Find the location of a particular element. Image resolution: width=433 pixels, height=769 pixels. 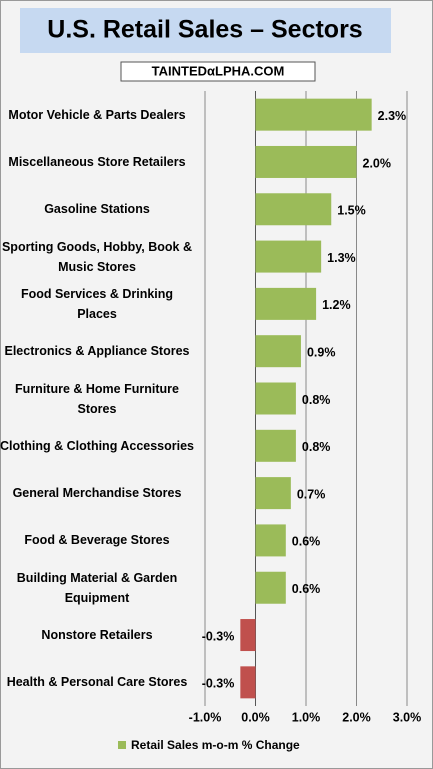

chart-title: U.S. Retail Sales – Sectors is located at coordinates (204, 30).